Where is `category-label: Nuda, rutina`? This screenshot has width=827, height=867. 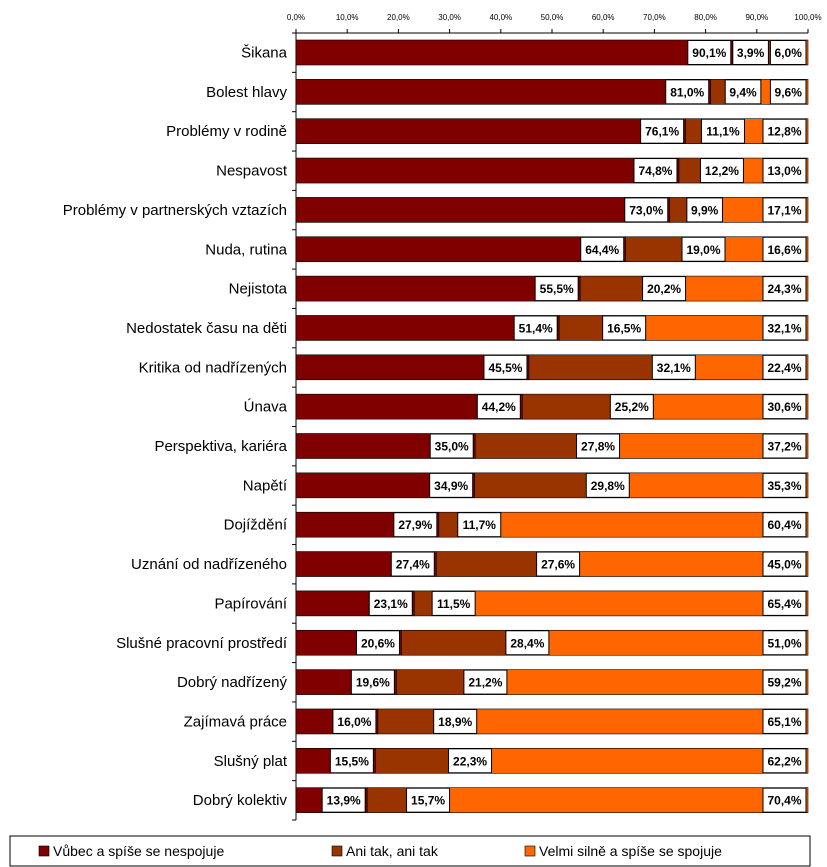
category-label: Nuda, rutina is located at coordinates (246, 249).